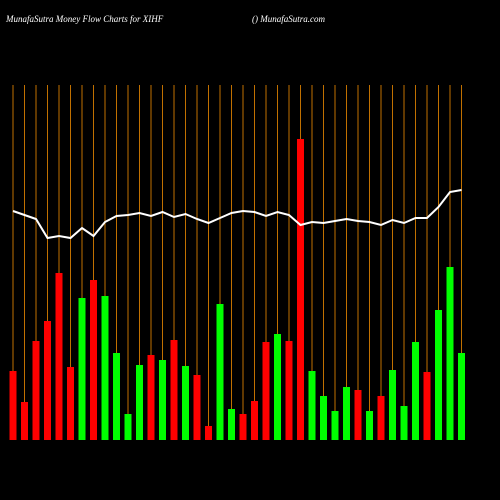 The image size is (500, 500). Describe the element at coordinates (84, 19) in the screenshot. I see `chart-title: MunafaSutra Money Flow Charts for XIHF` at that location.